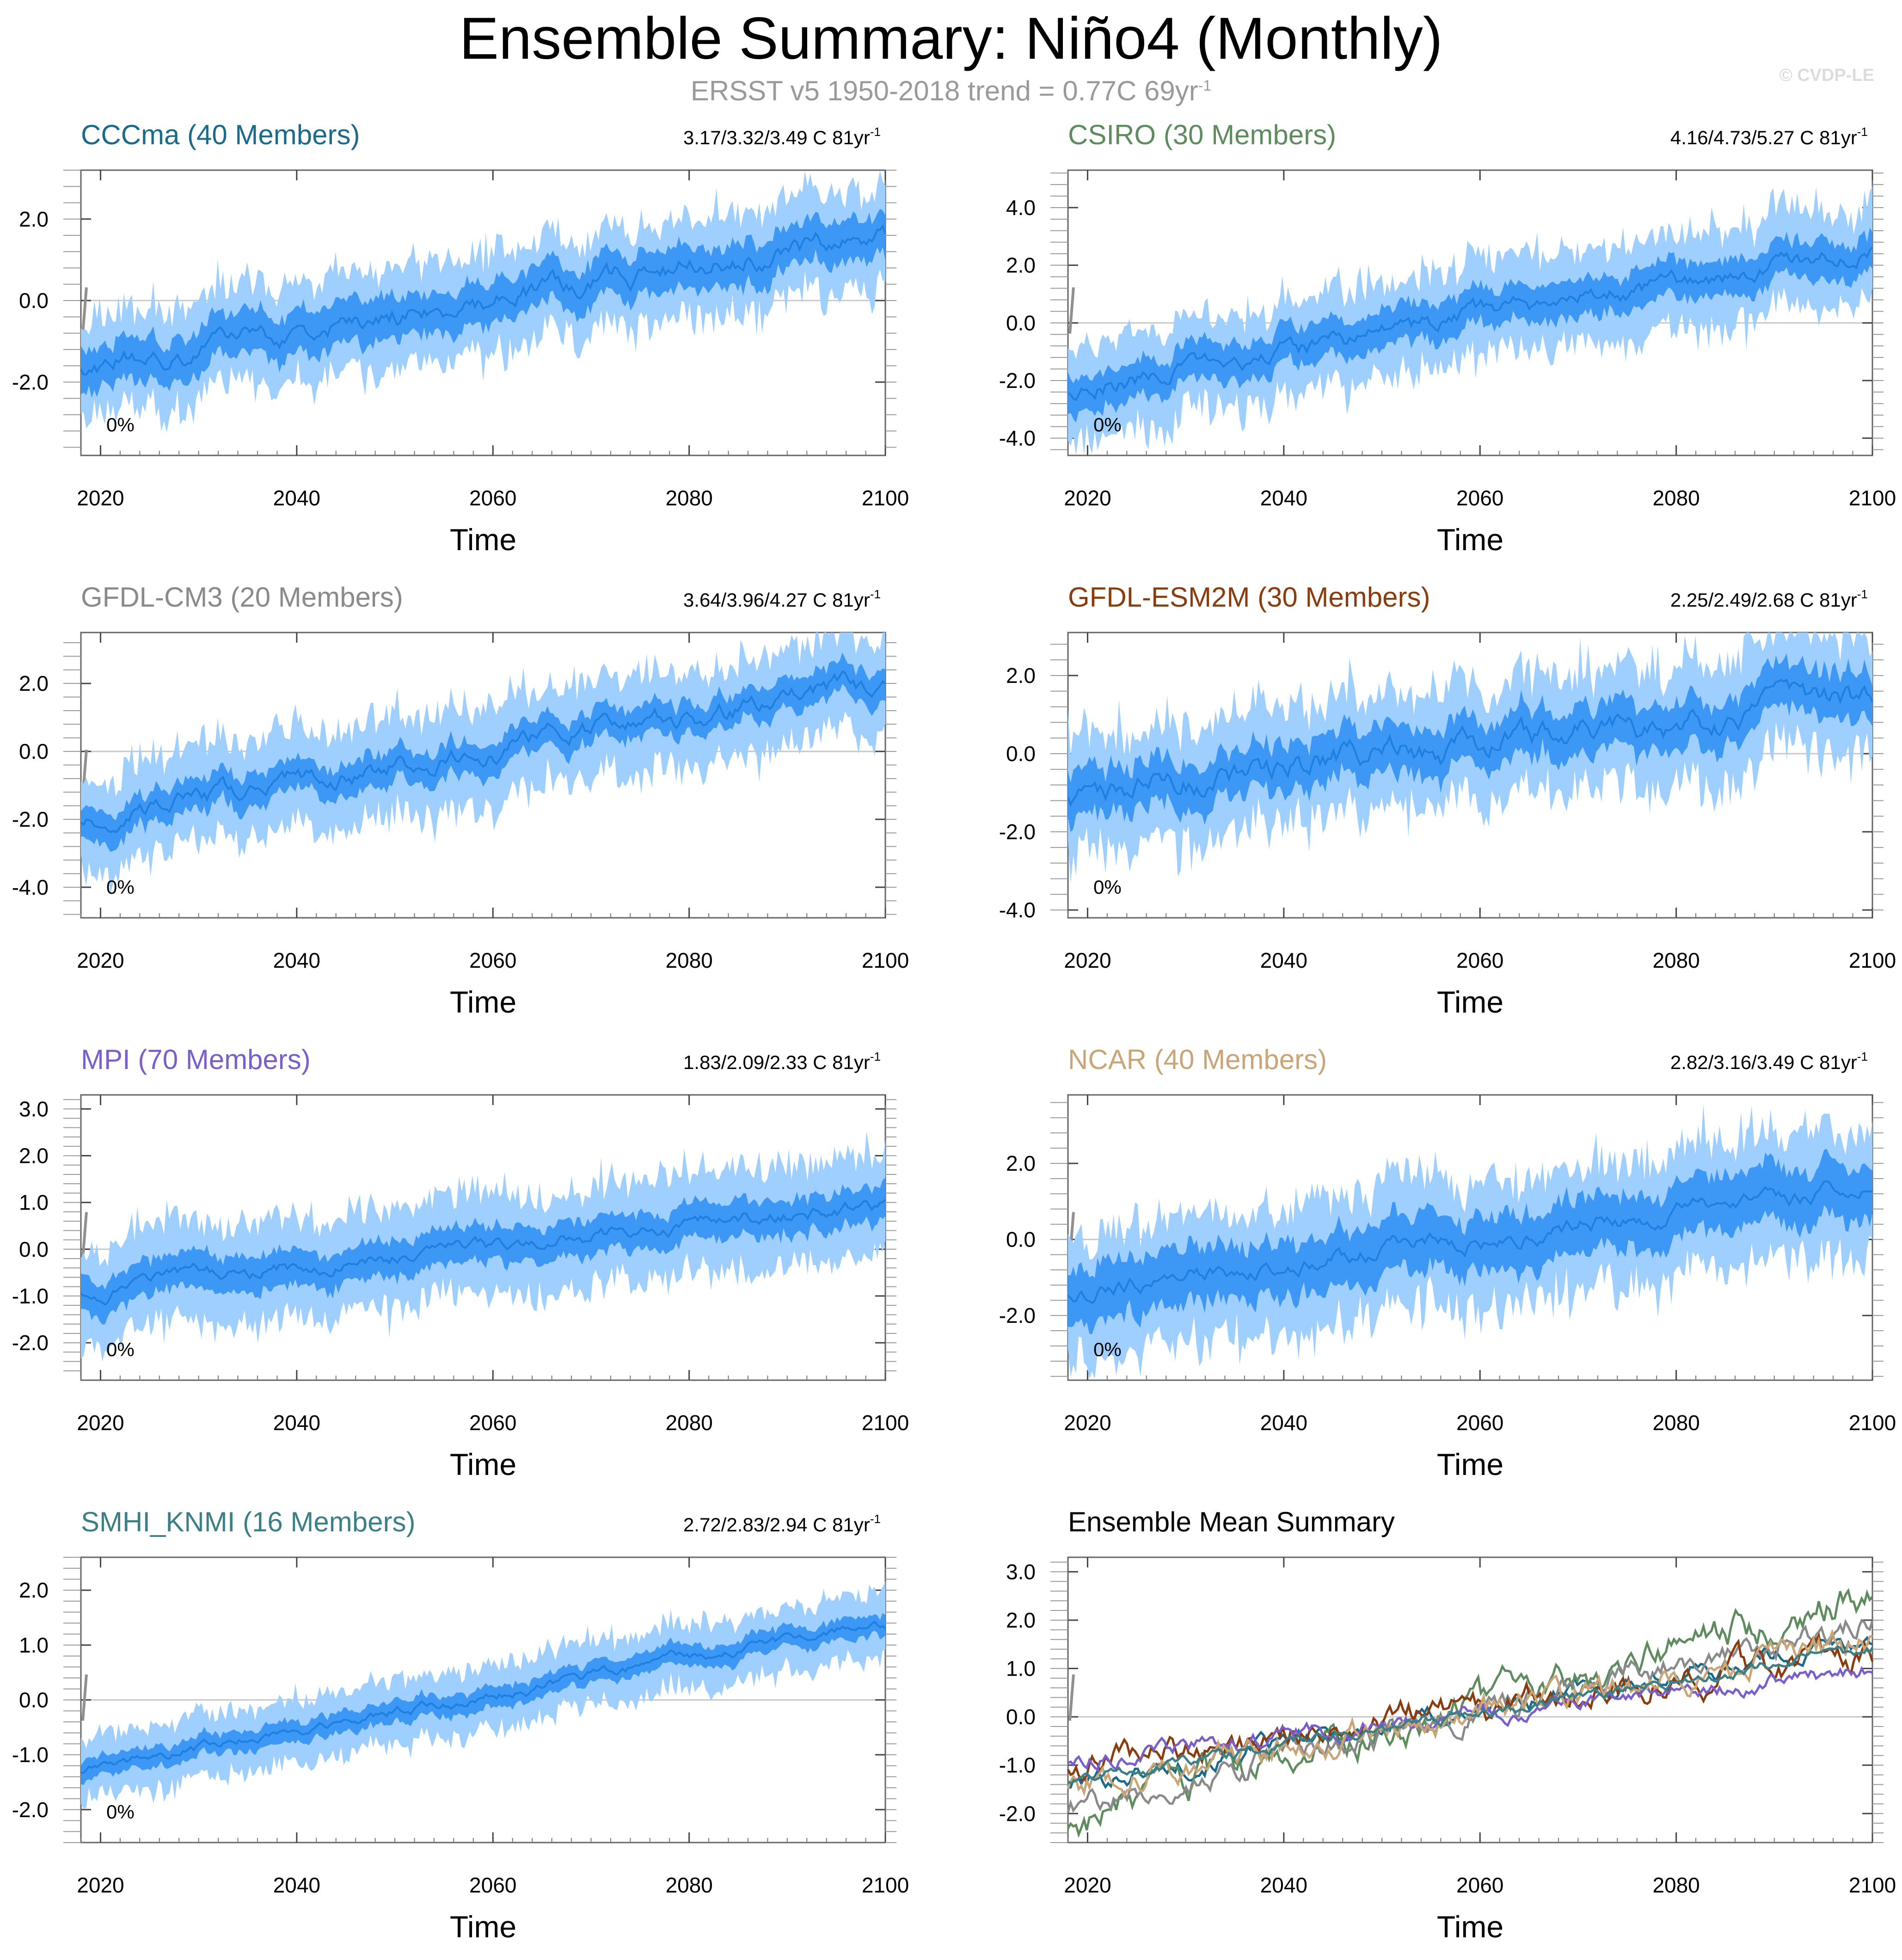 The width and height of the screenshot is (1902, 1960). I want to click on cvdp-watermark: © CVDP-LE, so click(1826, 75).